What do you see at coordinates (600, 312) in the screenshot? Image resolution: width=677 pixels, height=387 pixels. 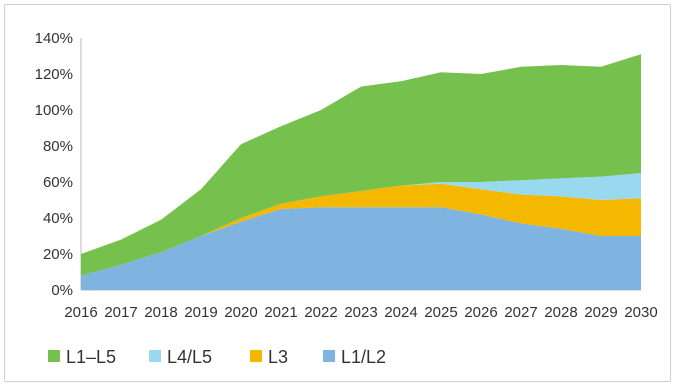 I see `x-tick-label: 2029` at bounding box center [600, 312].